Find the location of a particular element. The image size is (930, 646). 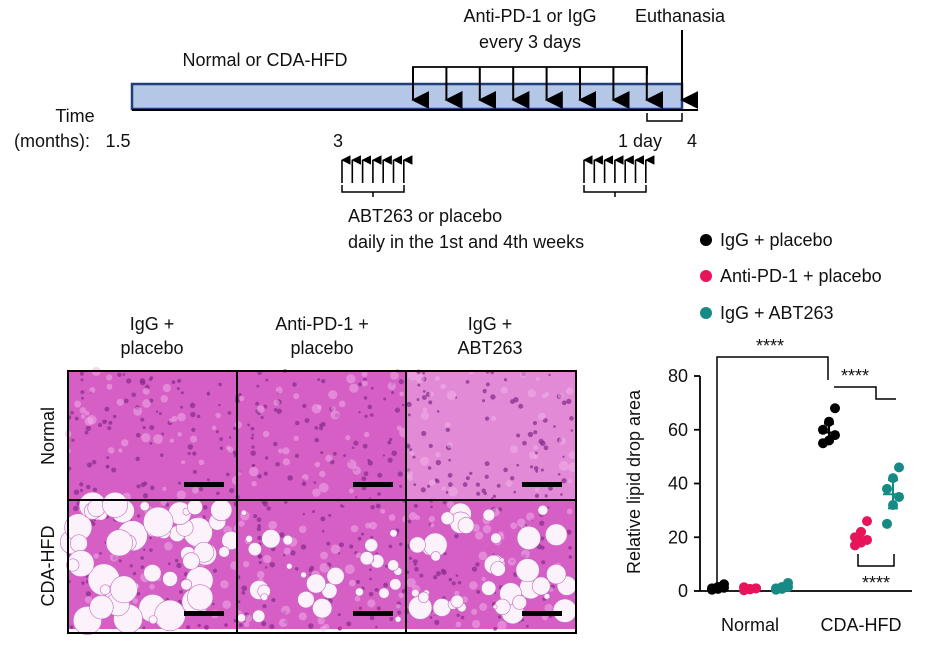

col-header-2-line2: placebo is located at coordinates (321, 348).